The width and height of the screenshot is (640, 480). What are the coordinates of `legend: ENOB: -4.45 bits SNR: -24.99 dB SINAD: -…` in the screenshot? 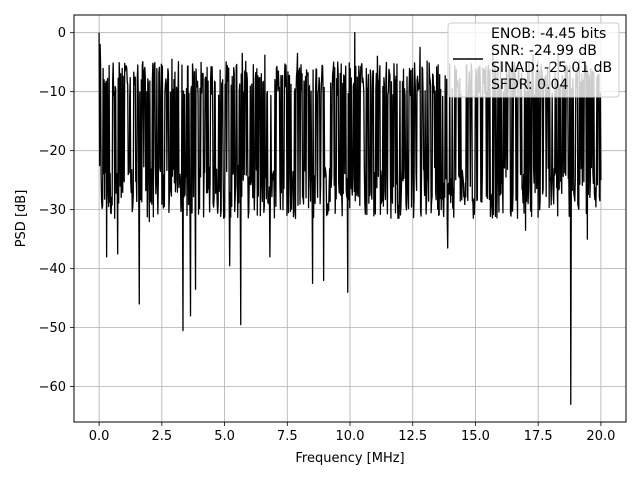 It's located at (533, 60).